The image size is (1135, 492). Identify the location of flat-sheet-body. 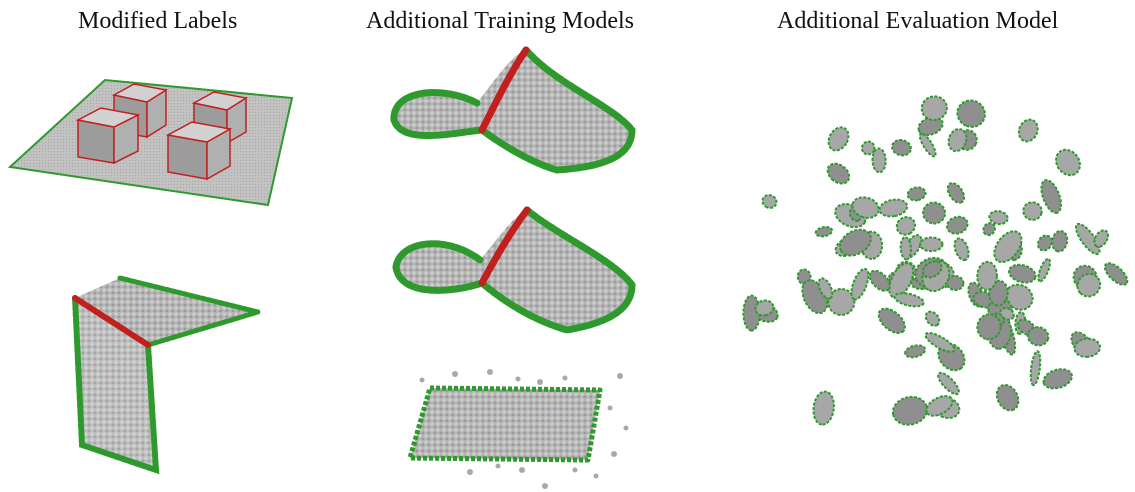
(505, 424).